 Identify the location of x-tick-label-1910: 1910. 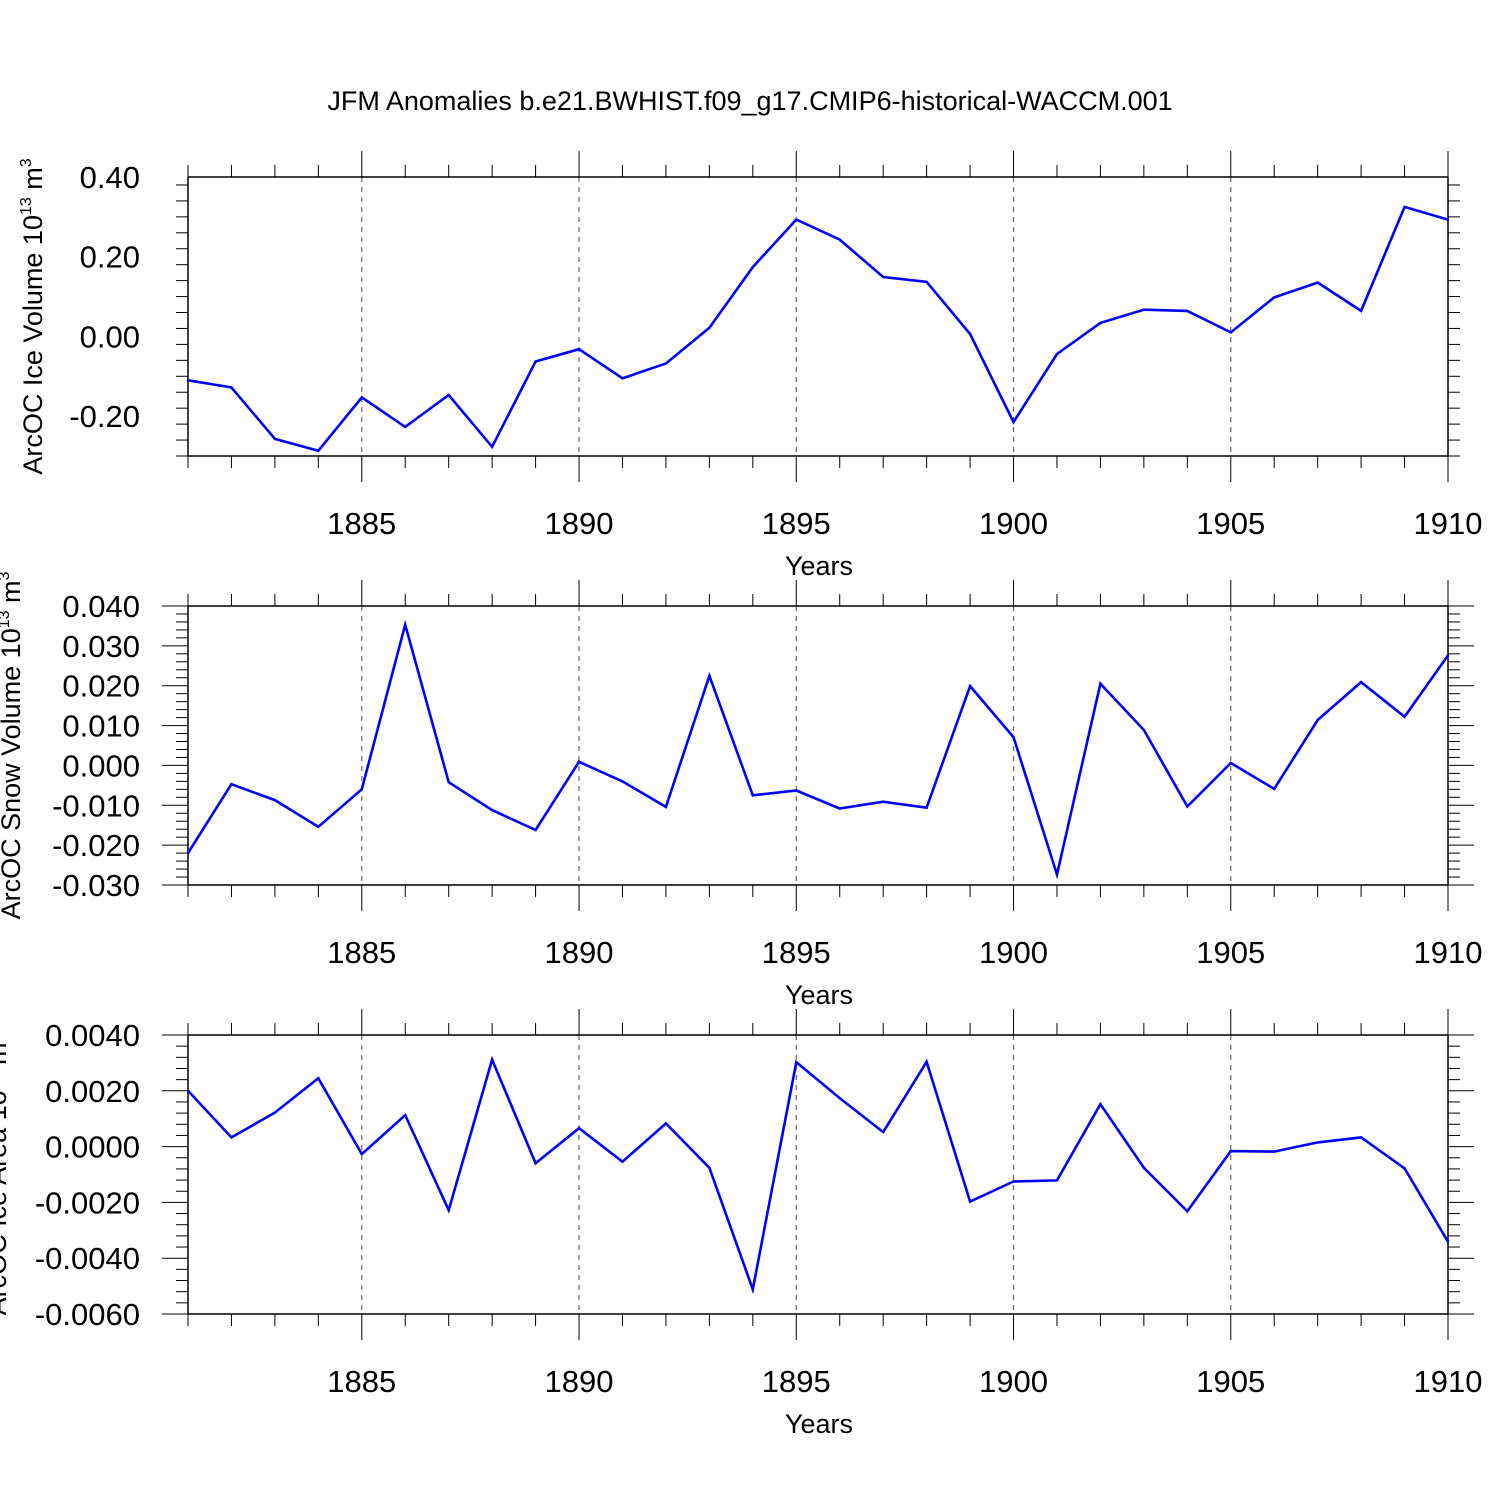
(1448, 1381).